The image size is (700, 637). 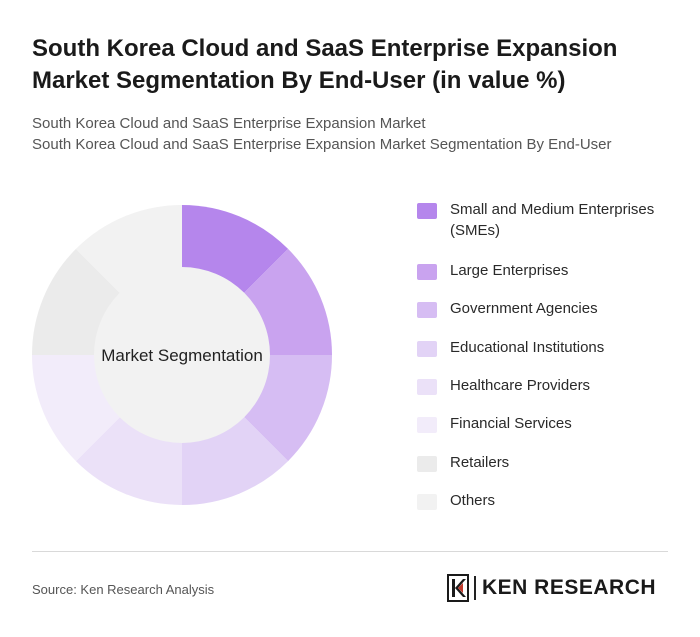 What do you see at coordinates (473, 500) in the screenshot?
I see `legend-label: Others` at bounding box center [473, 500].